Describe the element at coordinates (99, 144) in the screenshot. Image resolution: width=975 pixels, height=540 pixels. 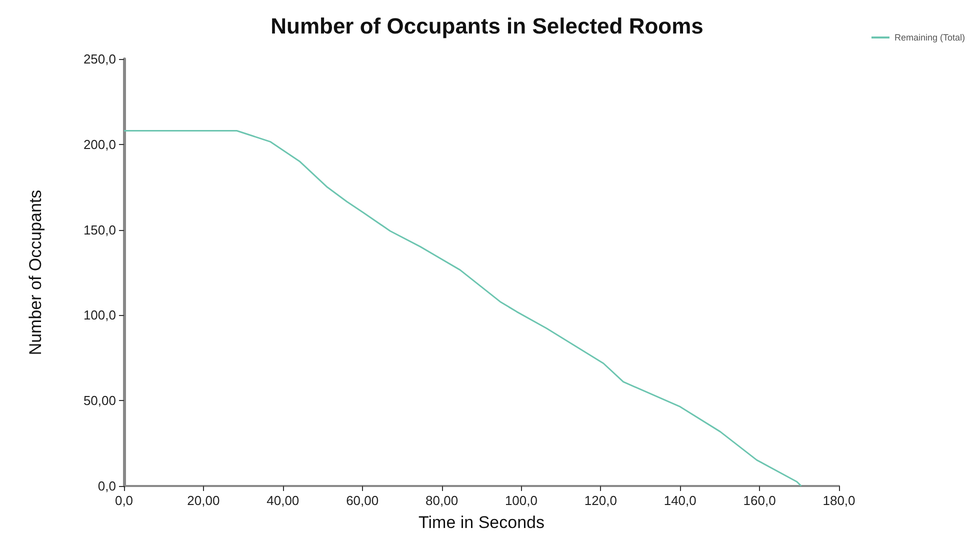
I see `y-tick-label: 200,0` at that location.